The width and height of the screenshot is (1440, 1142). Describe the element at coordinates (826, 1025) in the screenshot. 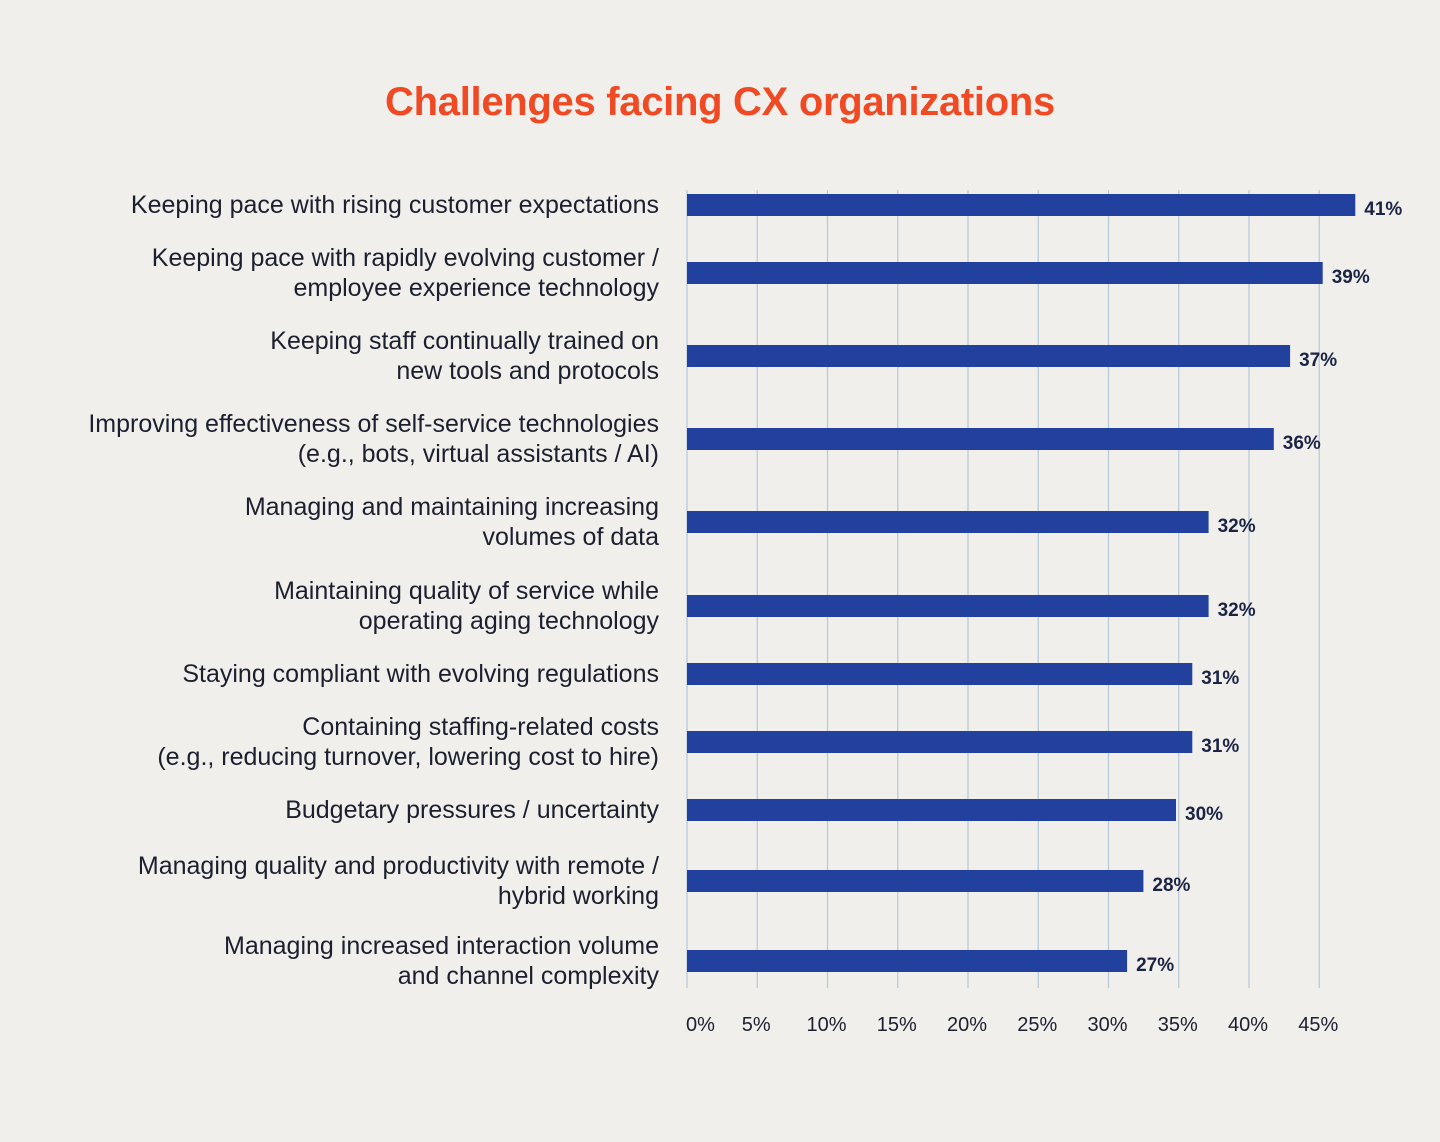

I see `x-tick-label: 10%` at that location.